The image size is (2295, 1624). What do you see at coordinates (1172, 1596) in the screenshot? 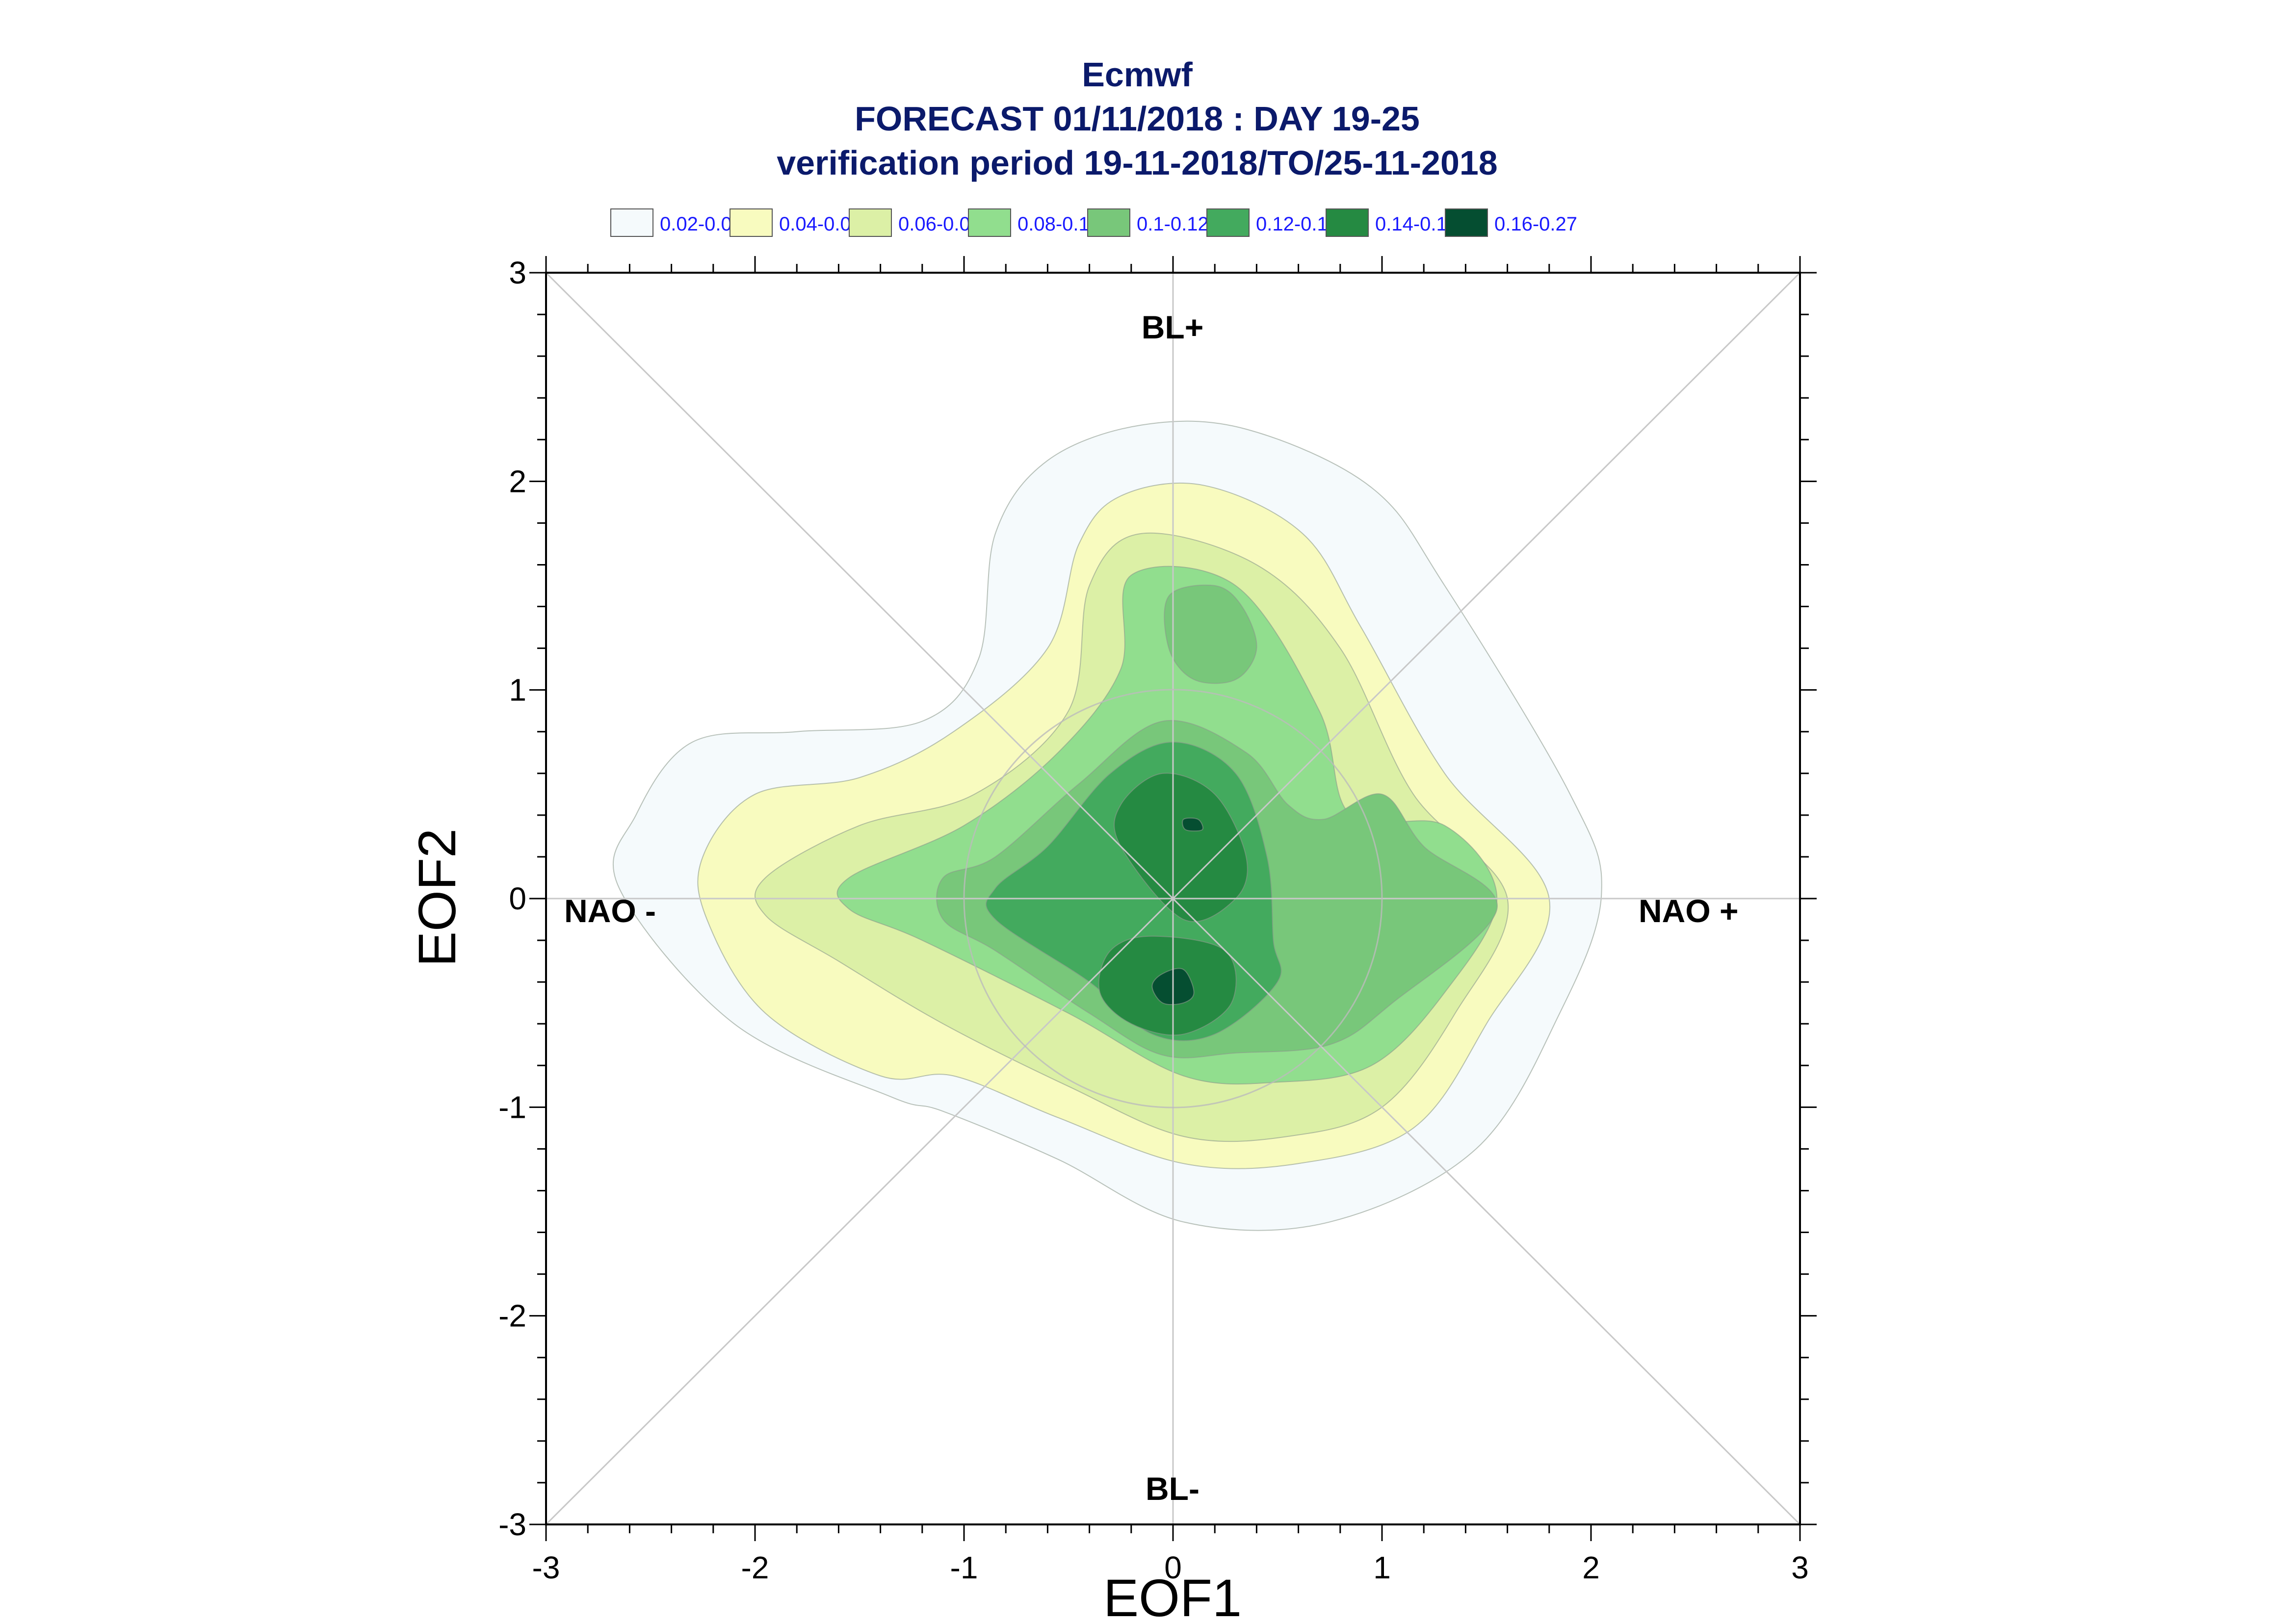
I see `x-axis-label: EOF1` at bounding box center [1172, 1596].